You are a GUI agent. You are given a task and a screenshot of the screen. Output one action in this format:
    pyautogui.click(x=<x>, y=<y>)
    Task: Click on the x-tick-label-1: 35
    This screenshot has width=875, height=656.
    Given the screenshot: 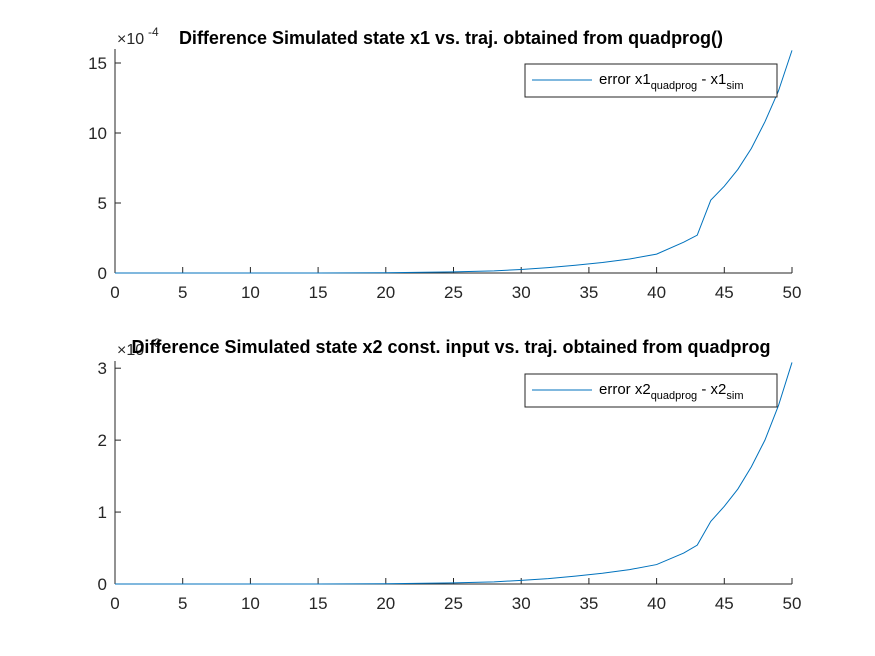 What is the action you would take?
    pyautogui.click(x=588, y=292)
    